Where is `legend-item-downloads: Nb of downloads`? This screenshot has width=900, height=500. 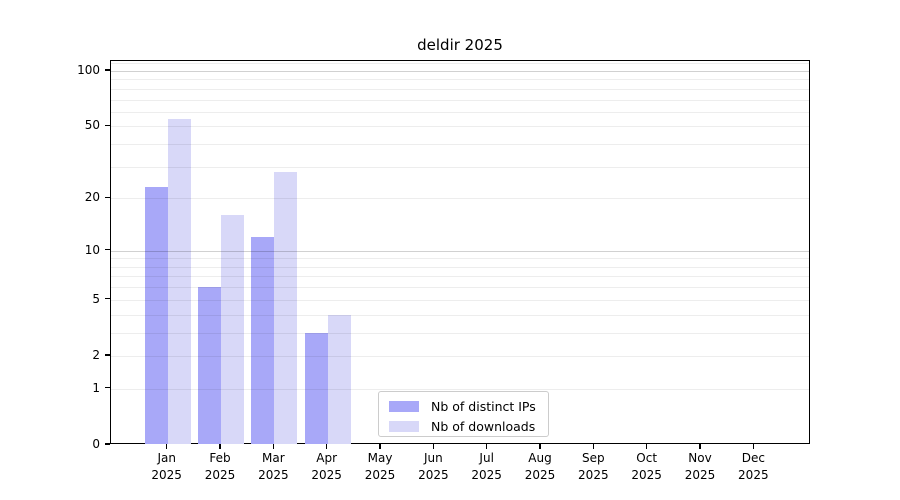 legend-item-downloads: Nb of downloads is located at coordinates (463, 426).